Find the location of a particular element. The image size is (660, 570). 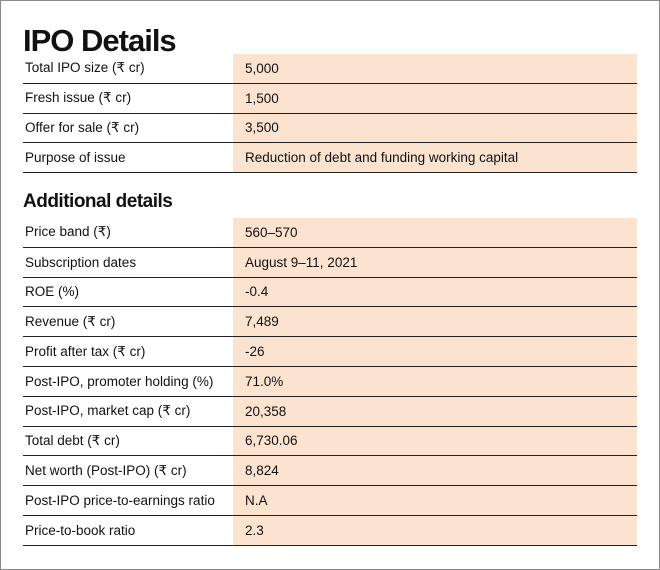

table-row: Price band (₹) 560–570 is located at coordinates (330, 233).